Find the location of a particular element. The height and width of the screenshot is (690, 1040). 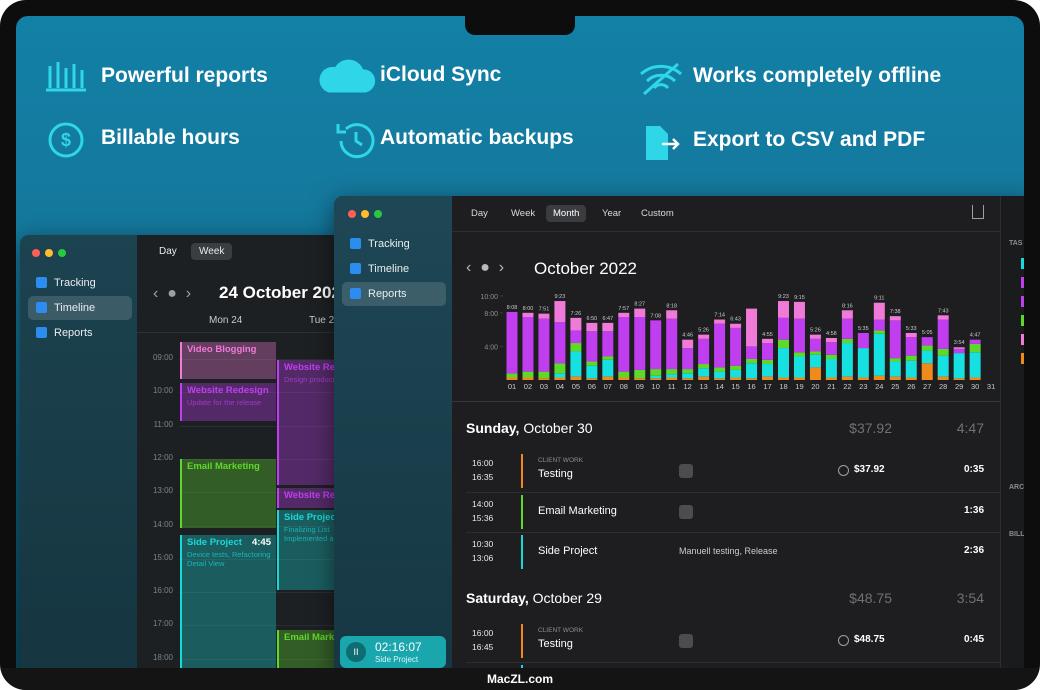

feature-icons: $ is located at coordinates (364, 109).